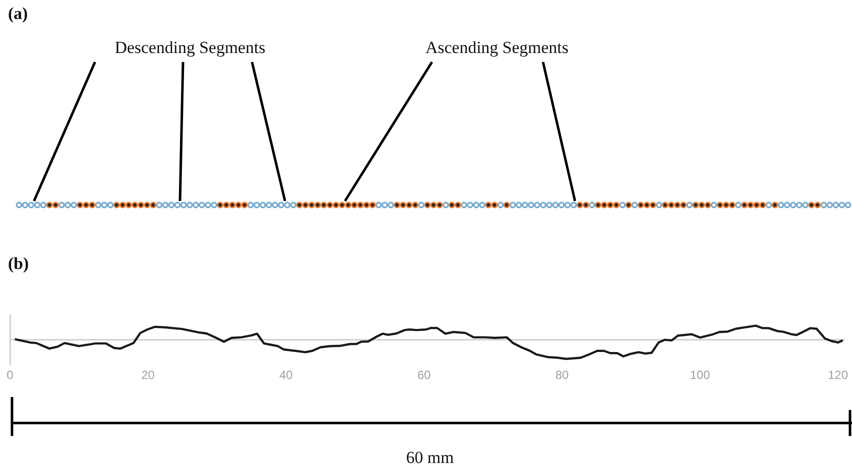 The height and width of the screenshot is (474, 852). I want to click on x-tick-label: 60, so click(424, 375).